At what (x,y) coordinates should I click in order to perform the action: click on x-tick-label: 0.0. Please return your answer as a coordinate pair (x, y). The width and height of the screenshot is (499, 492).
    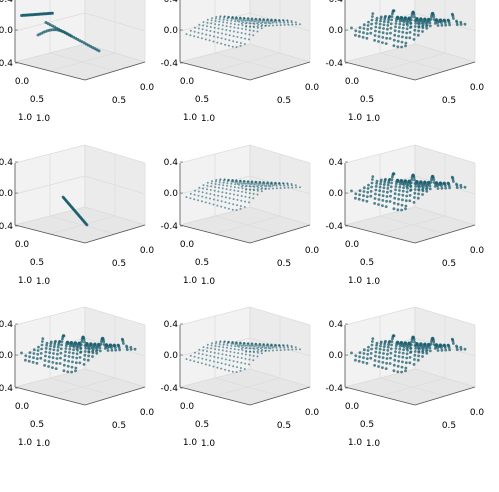
    Looking at the image, I should click on (352, 407).